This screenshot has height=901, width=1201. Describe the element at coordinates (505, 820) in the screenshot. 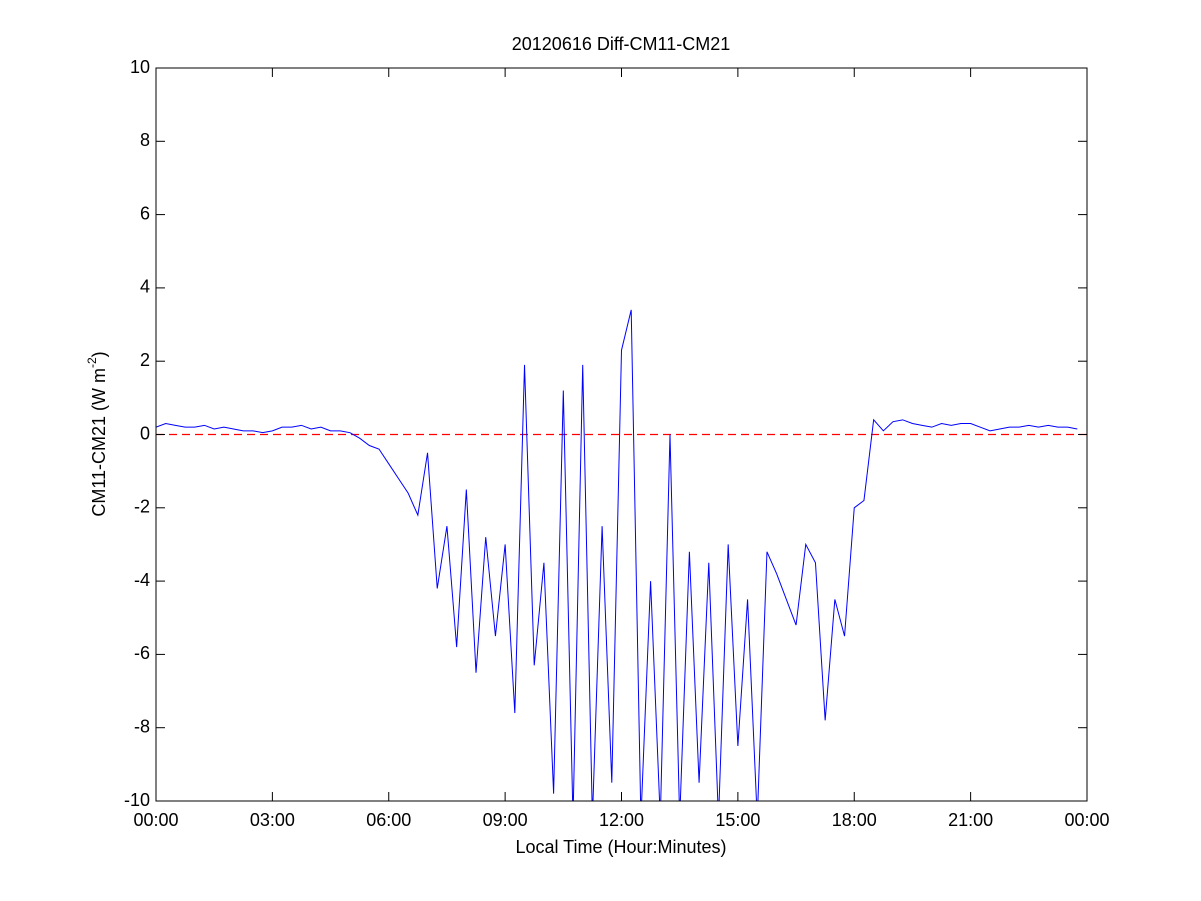

I see `x-tick-label: 09:00` at that location.